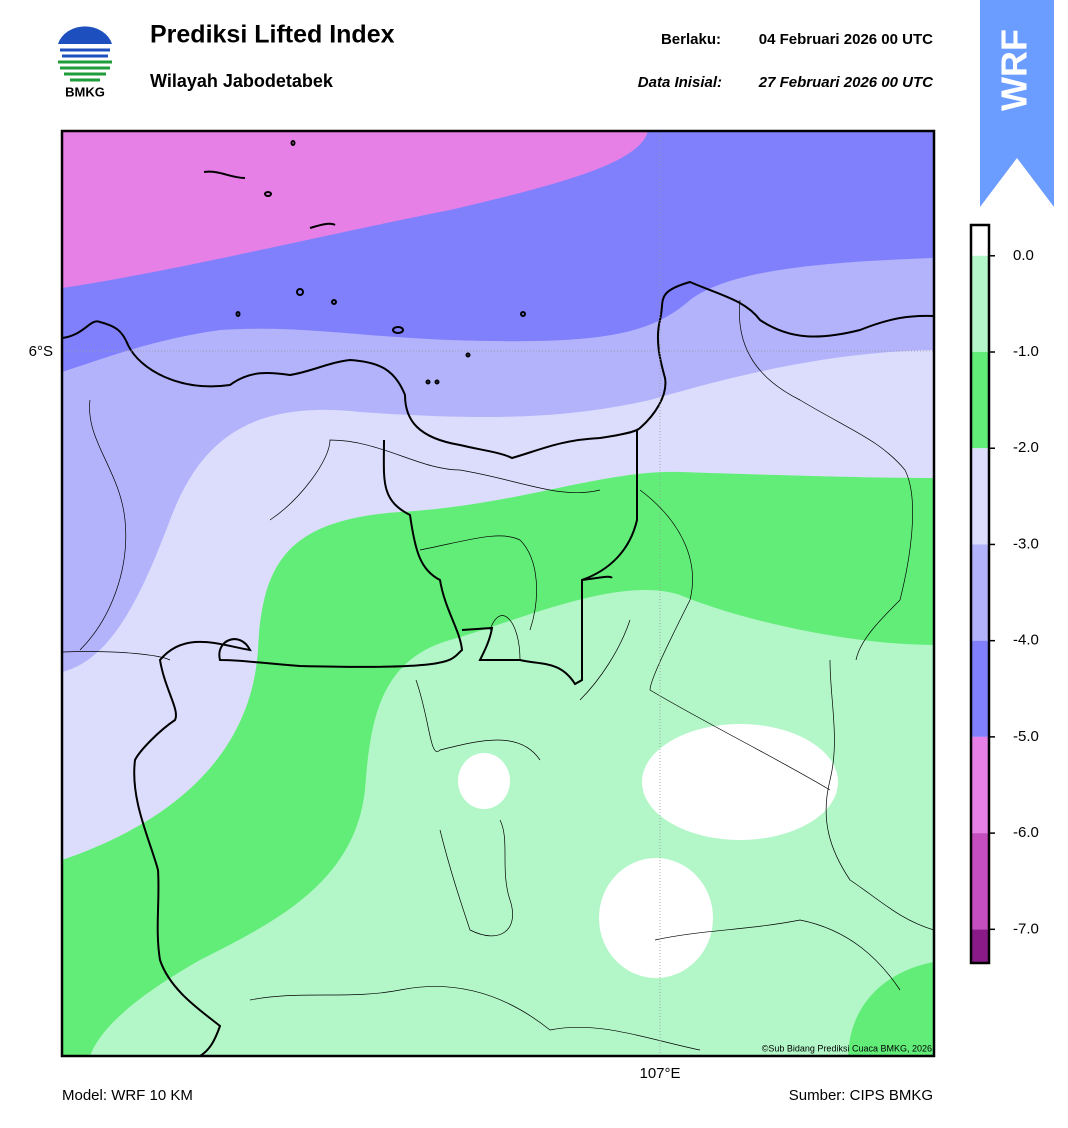  I want to click on badge-text: WRF, so click(1014, 70).